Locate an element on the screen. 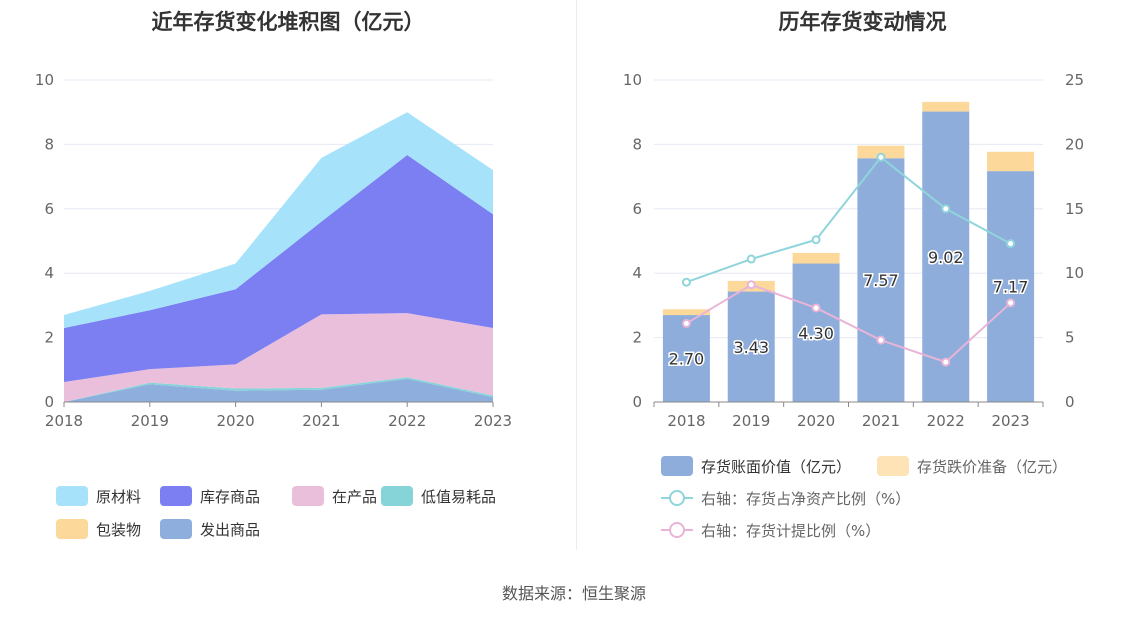 Image resolution: width=1148 pixels, height=619 pixels. bar-data-label: 9.02 is located at coordinates (946, 257).